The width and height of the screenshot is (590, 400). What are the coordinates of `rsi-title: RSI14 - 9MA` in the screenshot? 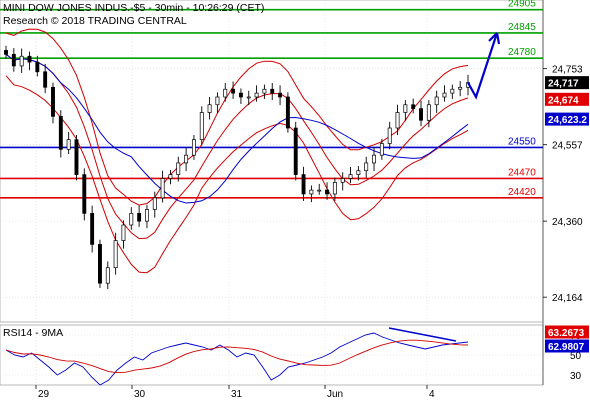 It's located at (33, 333).